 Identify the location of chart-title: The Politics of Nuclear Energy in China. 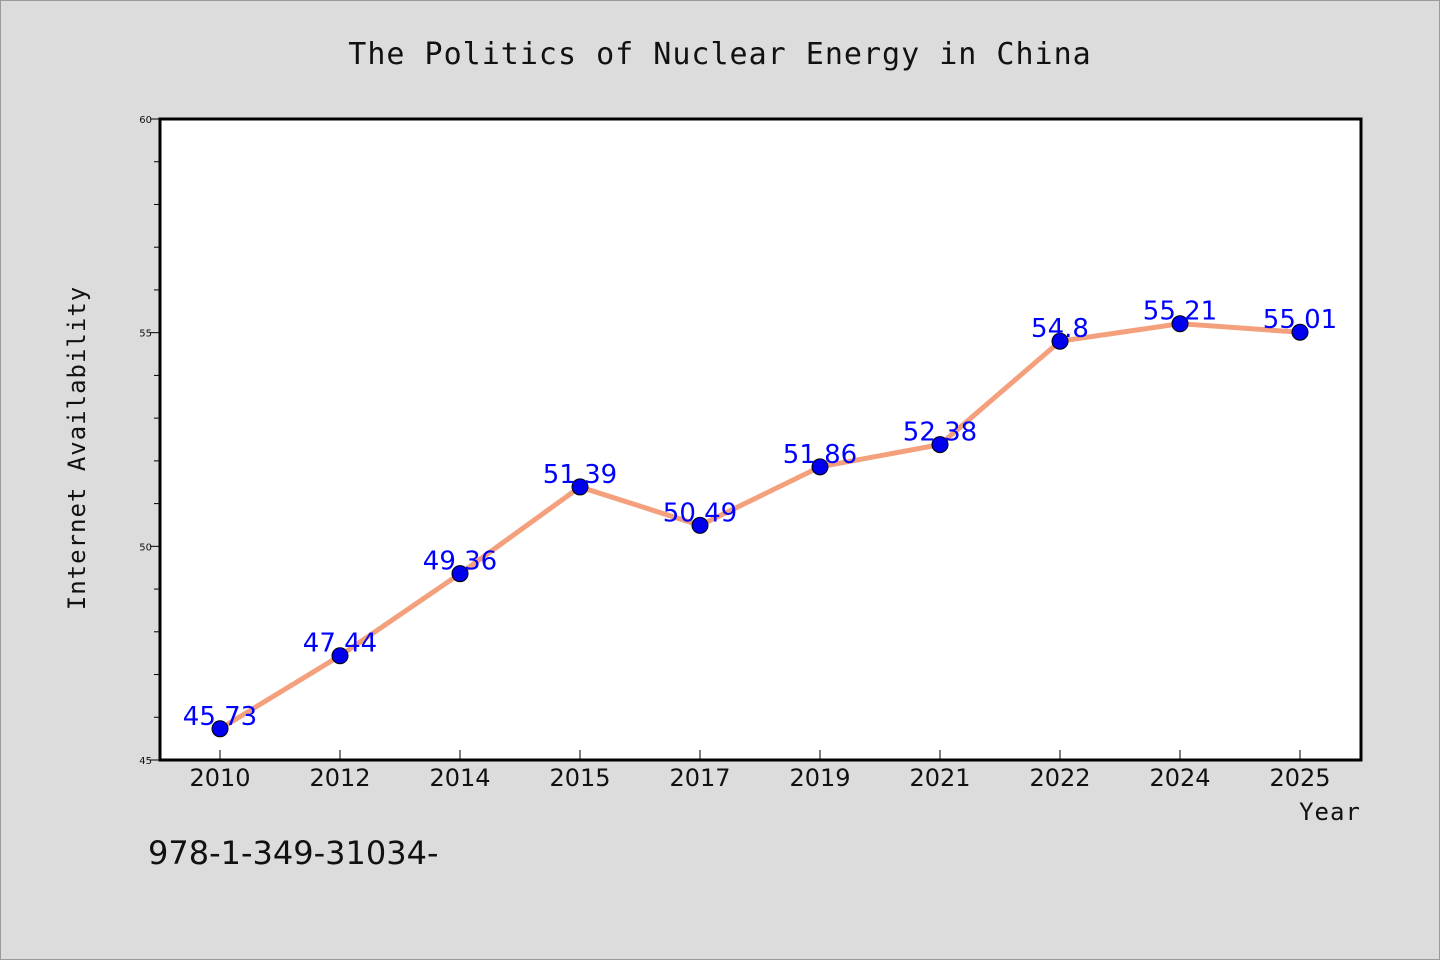
(719, 54).